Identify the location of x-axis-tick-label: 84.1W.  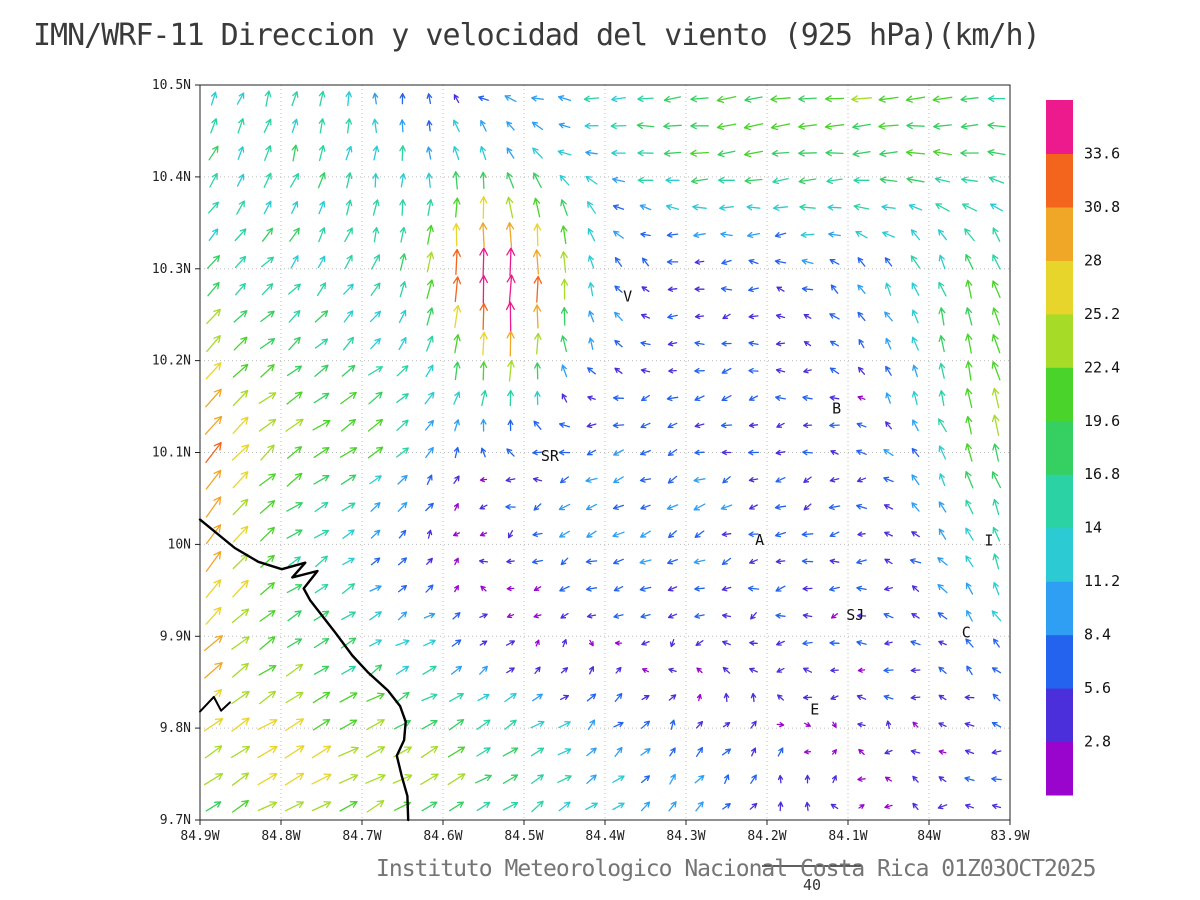
(847, 836).